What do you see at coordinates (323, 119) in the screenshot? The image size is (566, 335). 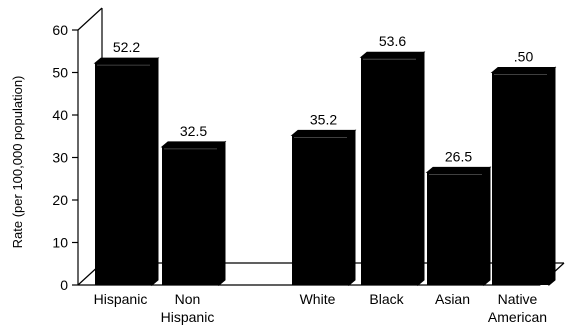 I see `bar-value-label: 35.2` at bounding box center [323, 119].